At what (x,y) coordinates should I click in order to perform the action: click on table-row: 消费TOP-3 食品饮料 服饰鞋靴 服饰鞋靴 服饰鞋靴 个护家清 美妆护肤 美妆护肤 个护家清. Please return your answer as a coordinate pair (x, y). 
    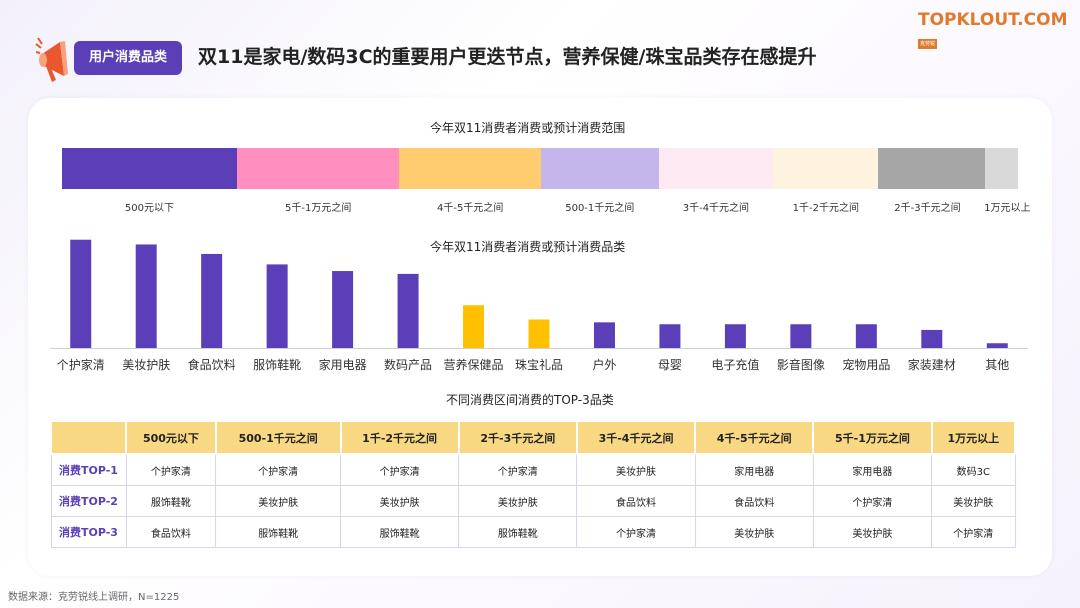
    Looking at the image, I should click on (533, 532).